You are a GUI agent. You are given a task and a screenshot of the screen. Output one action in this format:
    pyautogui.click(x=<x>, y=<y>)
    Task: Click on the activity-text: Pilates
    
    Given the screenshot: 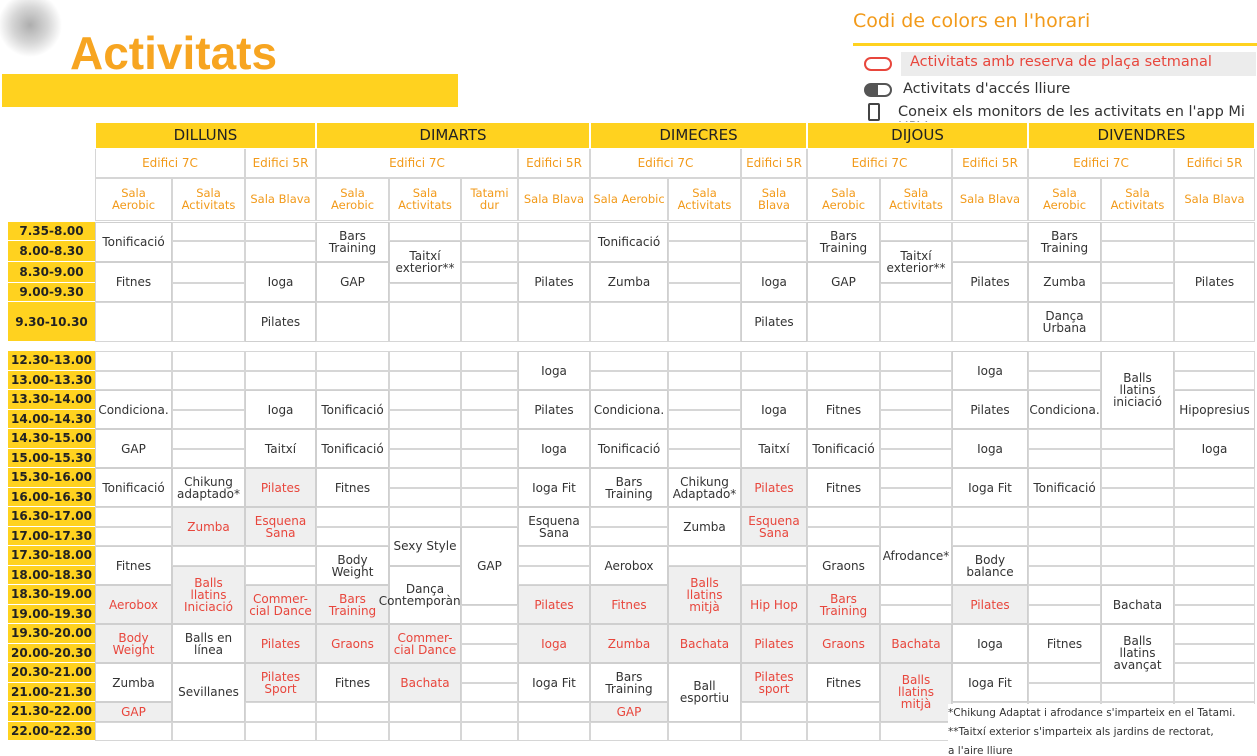 What is the action you would take?
    pyautogui.click(x=1214, y=282)
    